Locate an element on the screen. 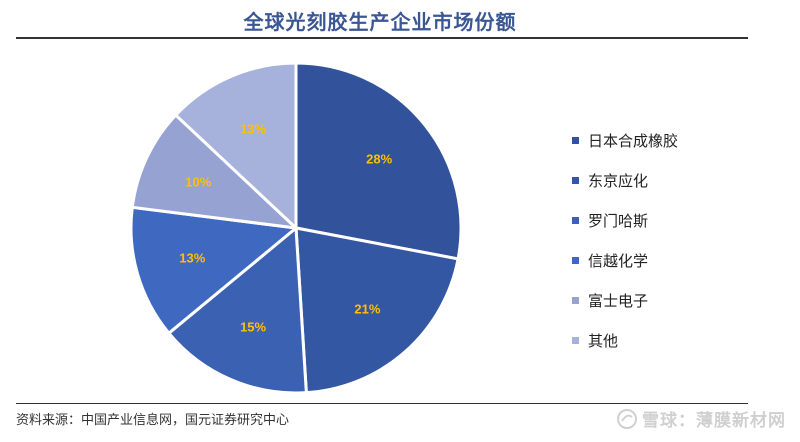 This screenshot has height=442, width=800. legend-label: 东京应化 is located at coordinates (618, 181).